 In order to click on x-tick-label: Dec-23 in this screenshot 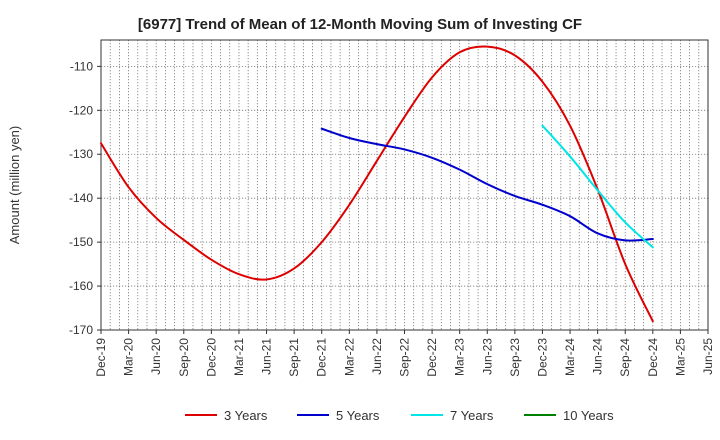, I will do `click(542, 357)`.